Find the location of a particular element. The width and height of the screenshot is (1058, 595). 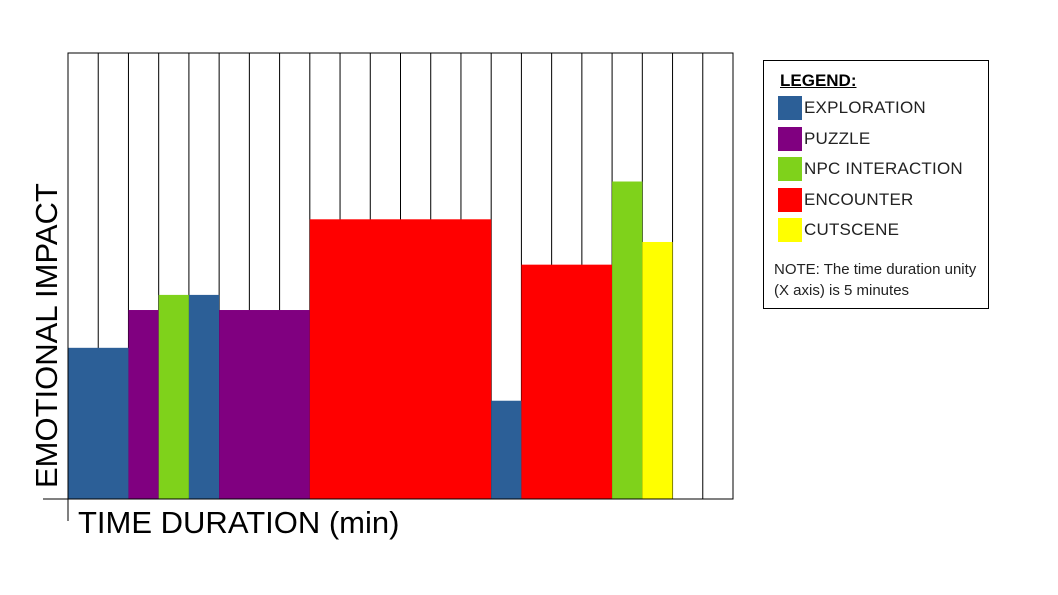

legend-label: EXPLORATION is located at coordinates (865, 107).